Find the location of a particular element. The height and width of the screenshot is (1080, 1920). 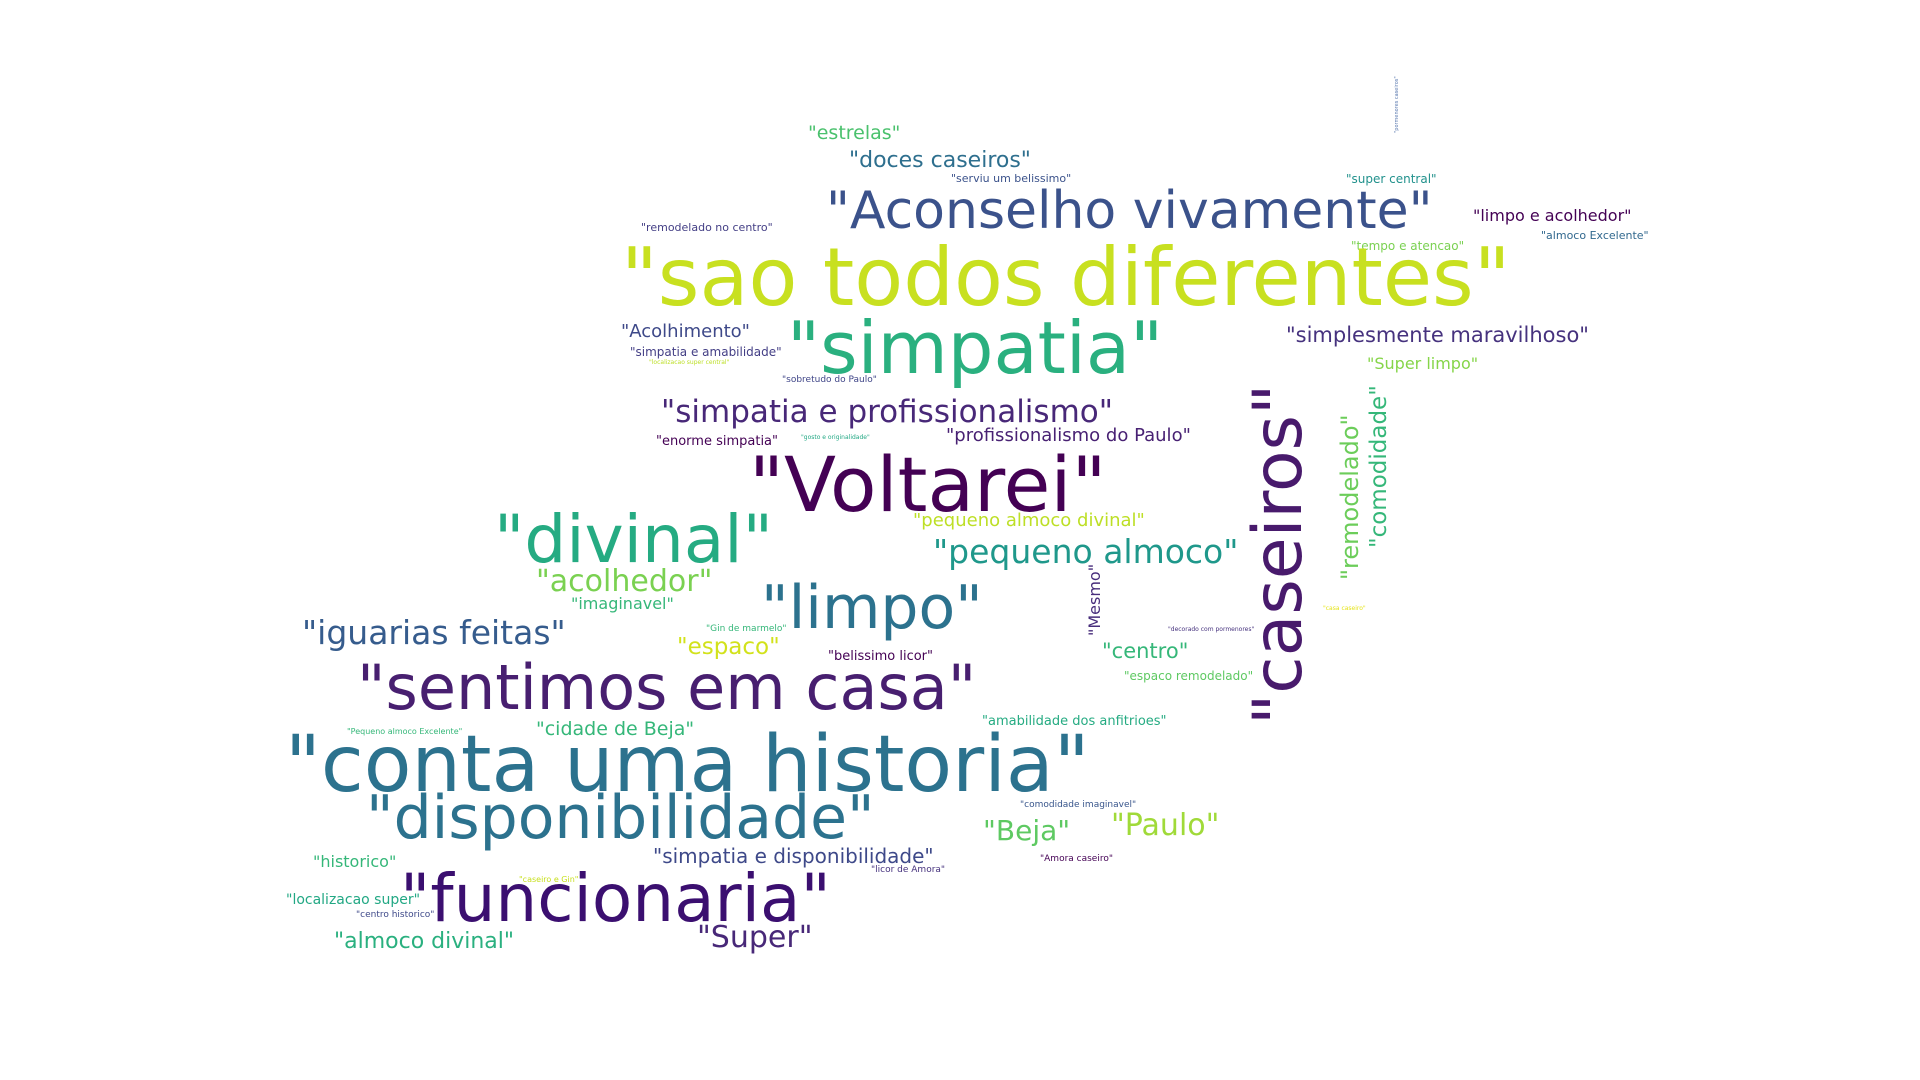

word: "simpatia" is located at coordinates (975, 348).